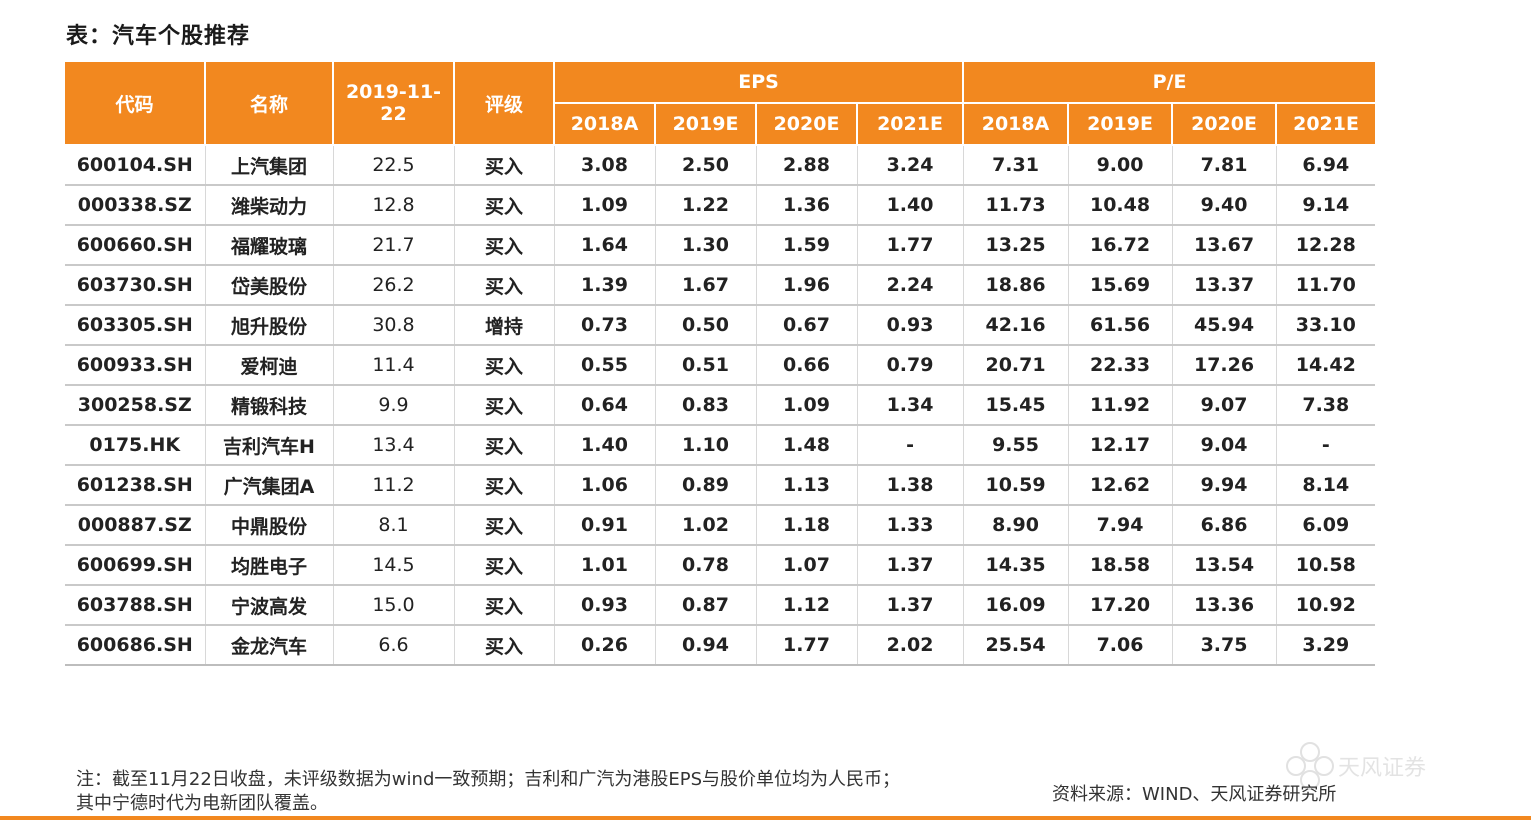 This screenshot has height=824, width=1531. Describe the element at coordinates (910, 445) in the screenshot. I see `cell-eps: -` at that location.